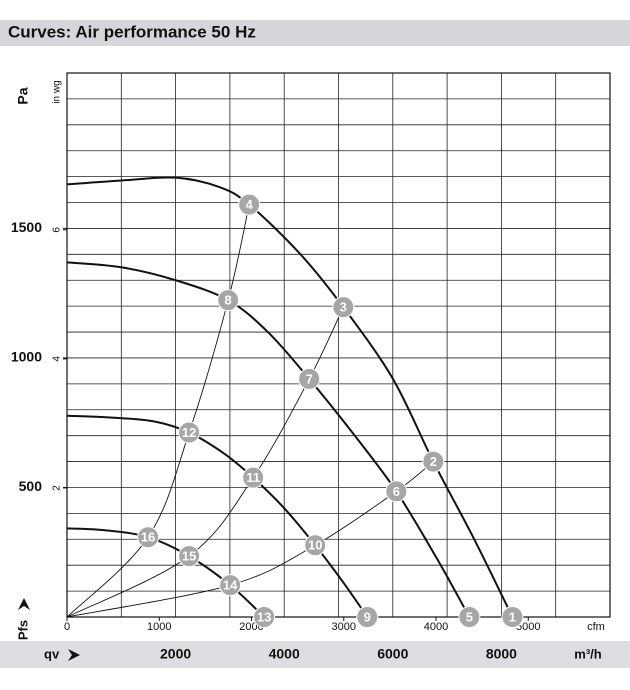  Describe the element at coordinates (57, 230) in the screenshot. I see `y2-tick-label: 6` at that location.